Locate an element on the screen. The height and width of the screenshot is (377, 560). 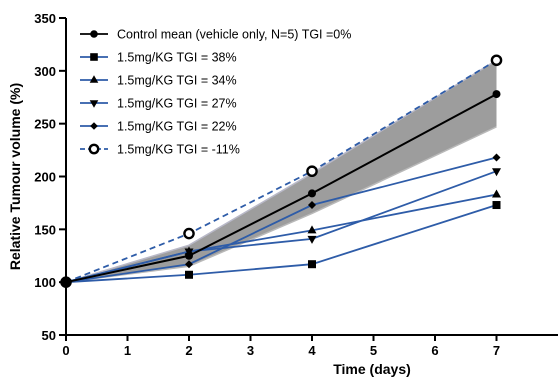
legend-entry-control-mean-vehicle-only-n-5-tgi-0: Control mean (vehicle only, N=5) TGI =0% is located at coordinates (215, 35).